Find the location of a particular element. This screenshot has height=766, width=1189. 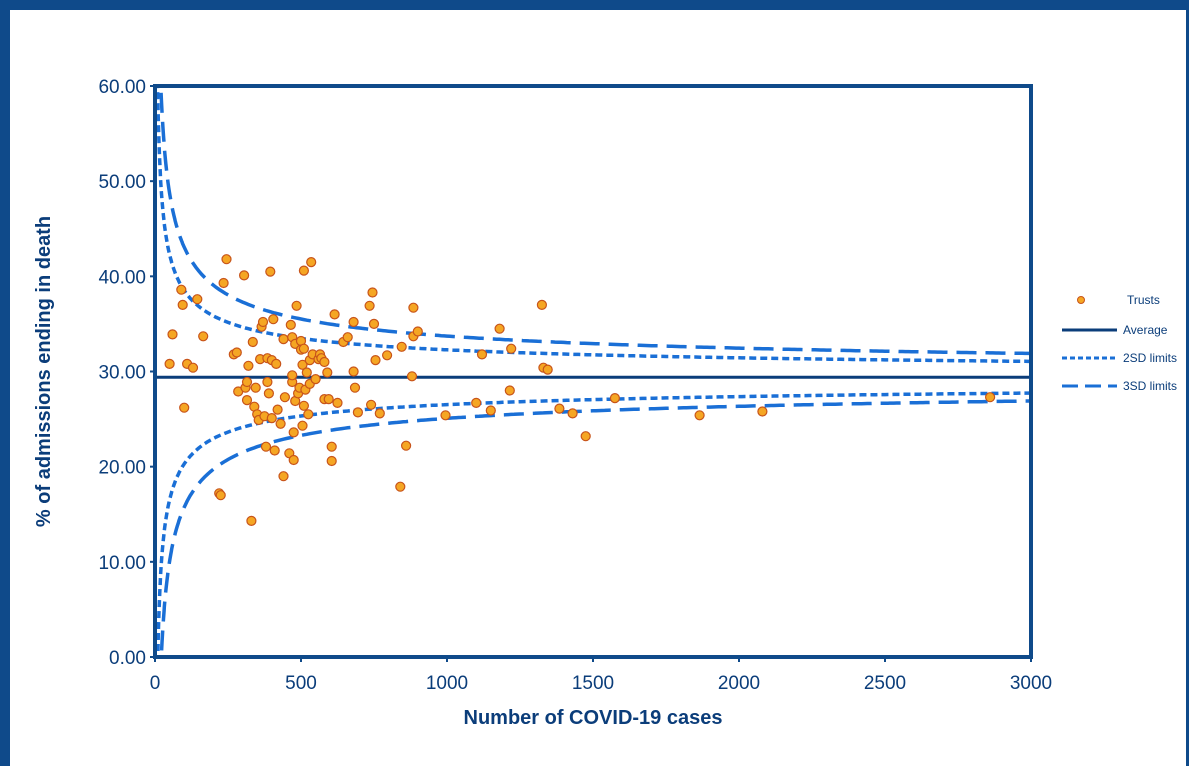

y-tick-label: 60.00 is located at coordinates (122, 87).